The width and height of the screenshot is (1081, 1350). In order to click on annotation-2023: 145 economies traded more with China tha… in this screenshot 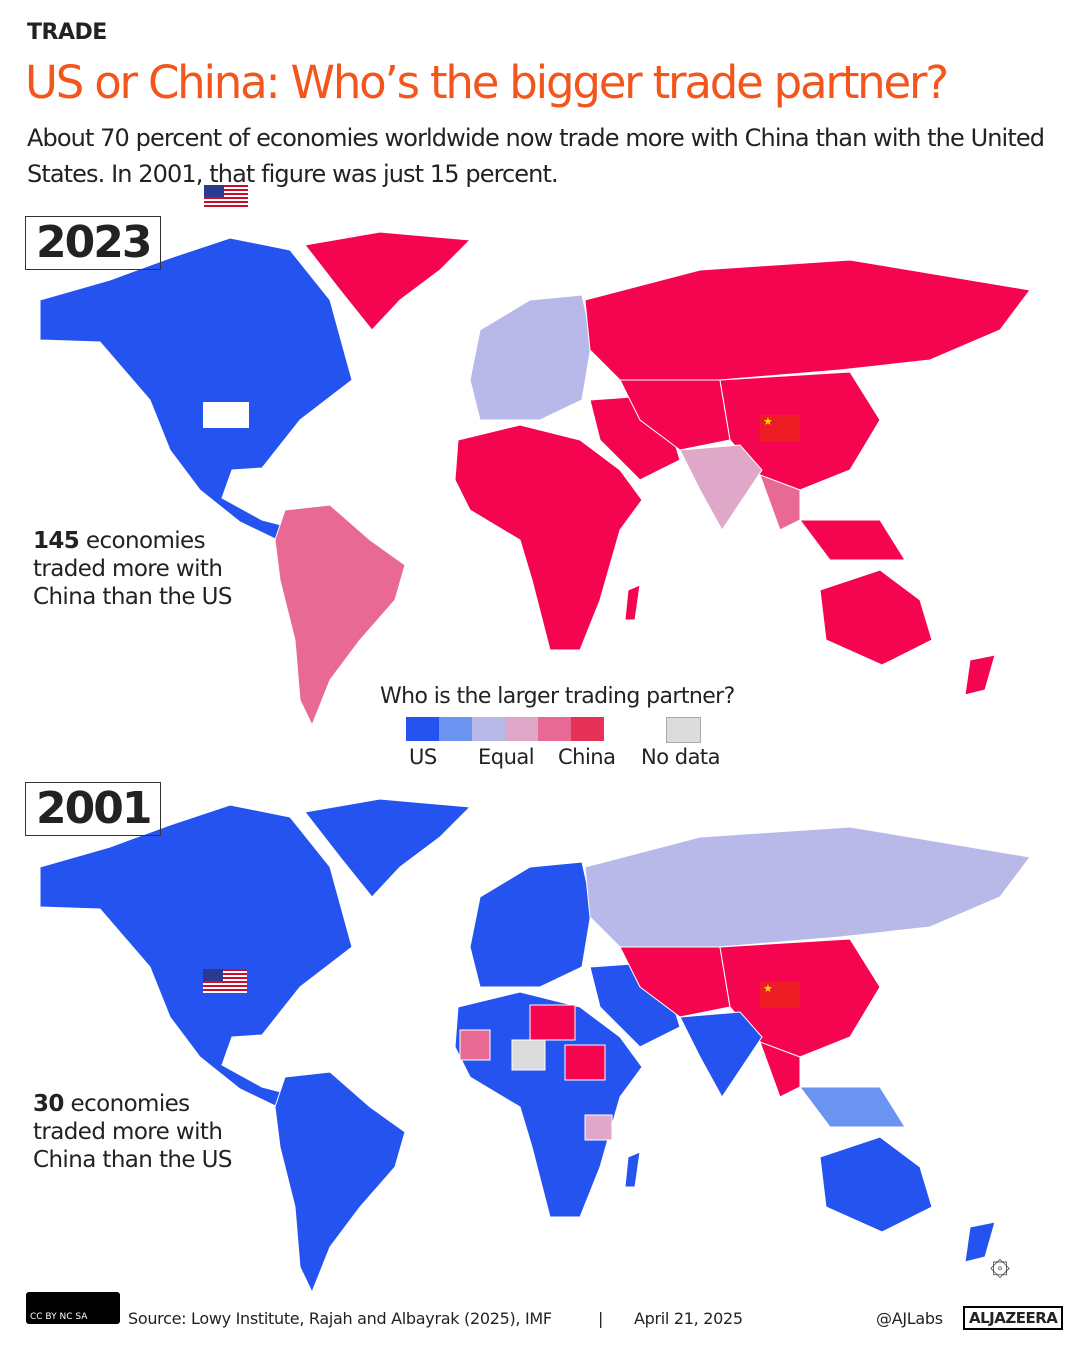, I will do `click(143, 569)`.